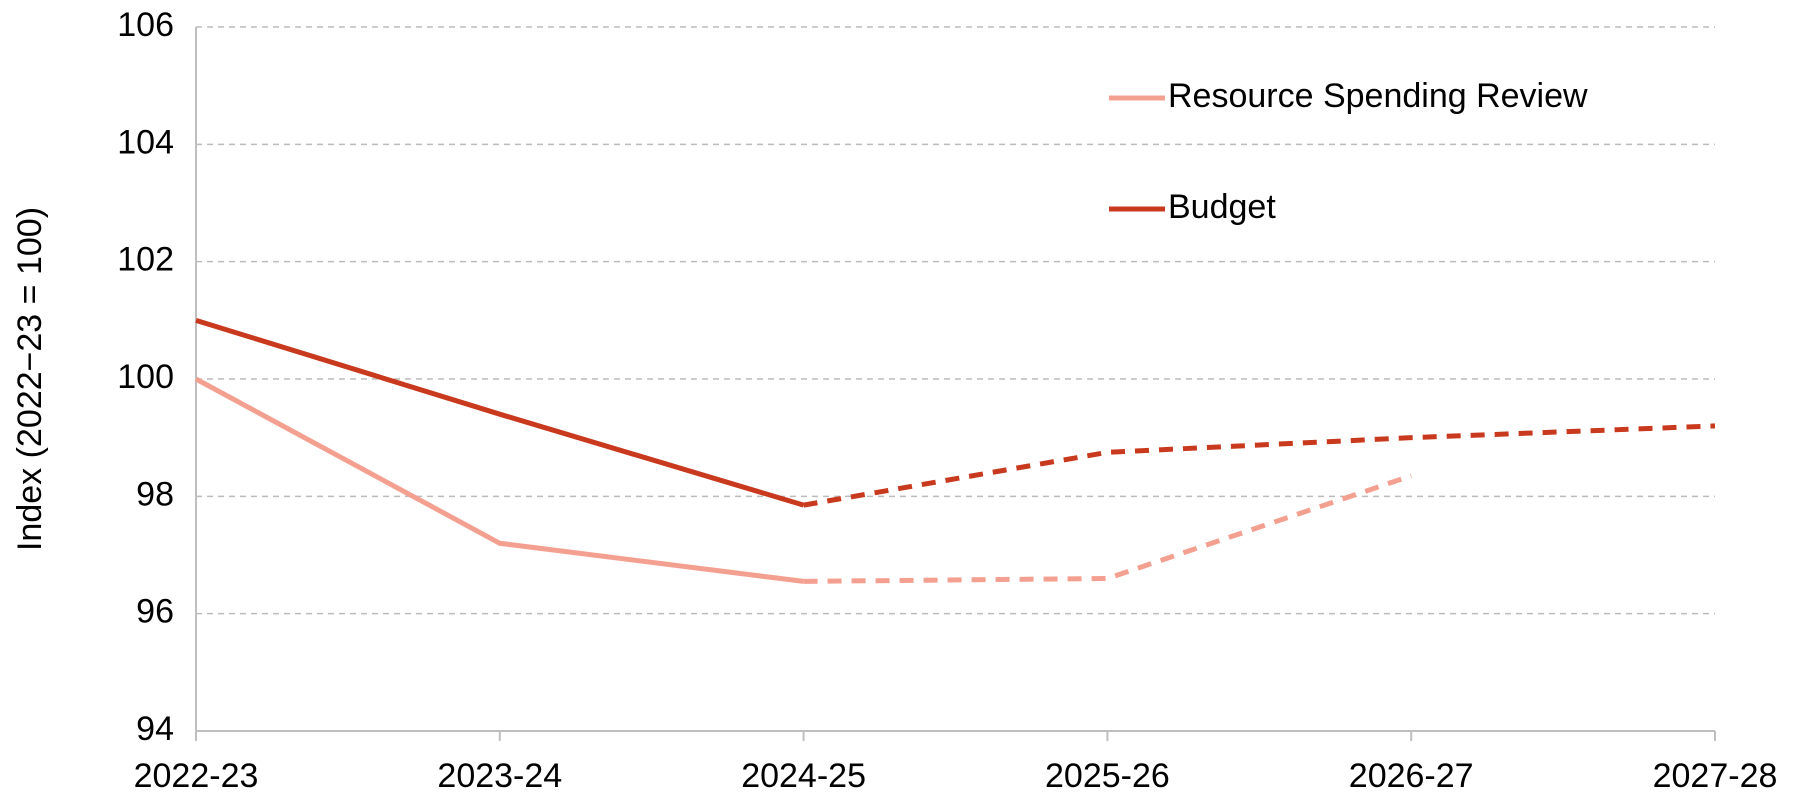 The height and width of the screenshot is (812, 1802). I want to click on y-tick-label: 102, so click(145, 260).